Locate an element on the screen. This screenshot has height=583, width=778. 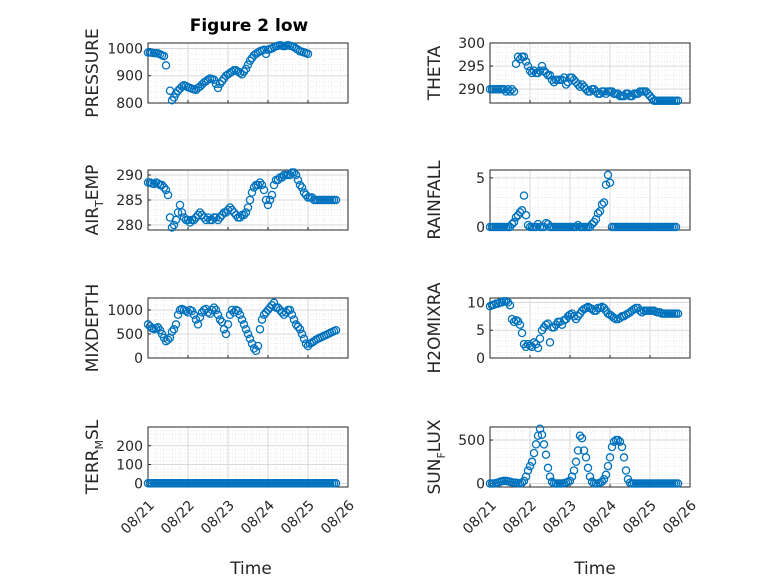
y-tick-label: 0 is located at coordinates (138, 359).